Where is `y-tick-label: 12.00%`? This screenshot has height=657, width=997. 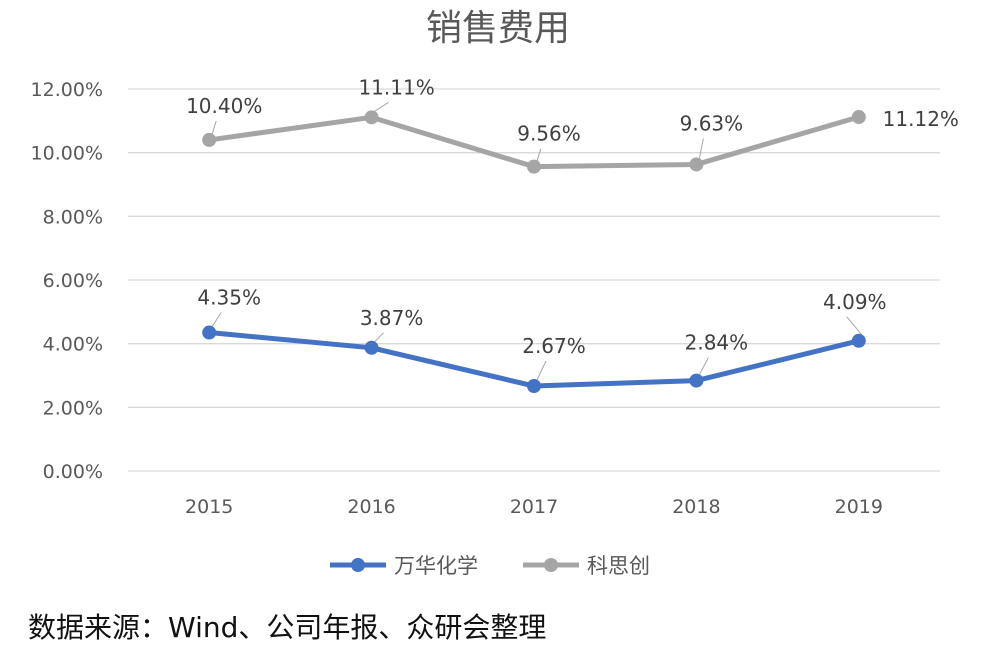
y-tick-label: 12.00% is located at coordinates (67, 90).